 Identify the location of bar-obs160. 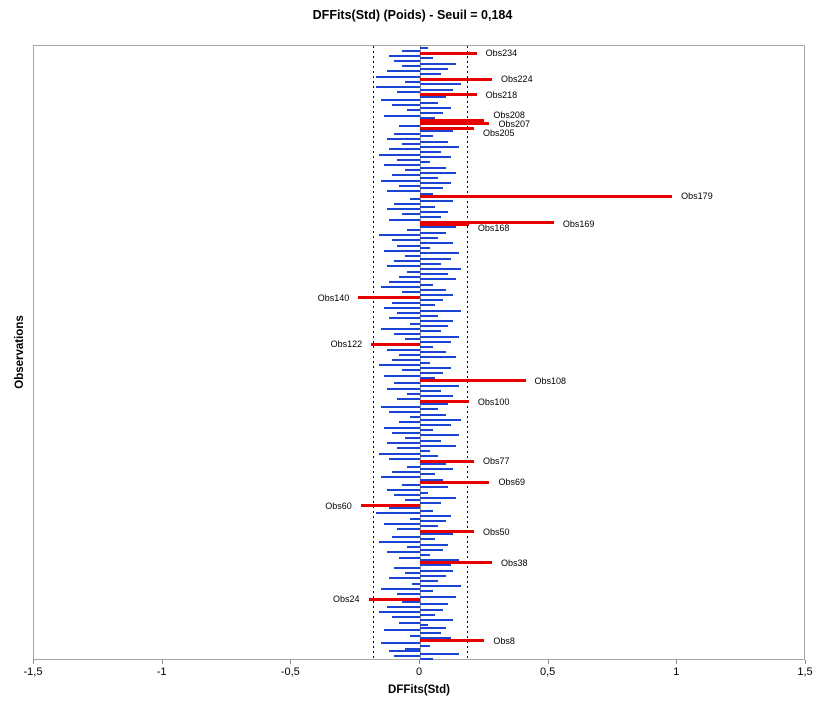
(408, 245).